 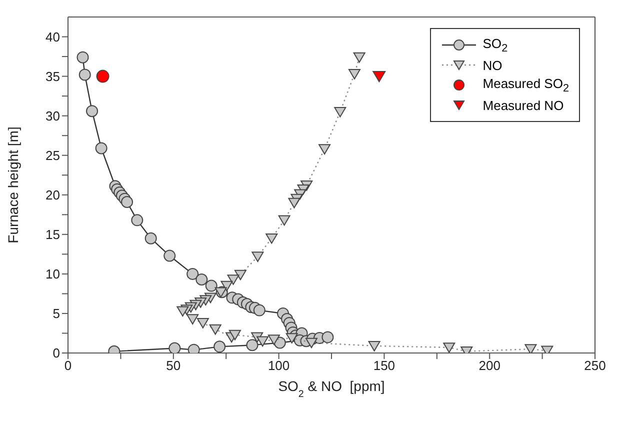 I want to click on y-tick-label: 0, so click(x=56, y=353).